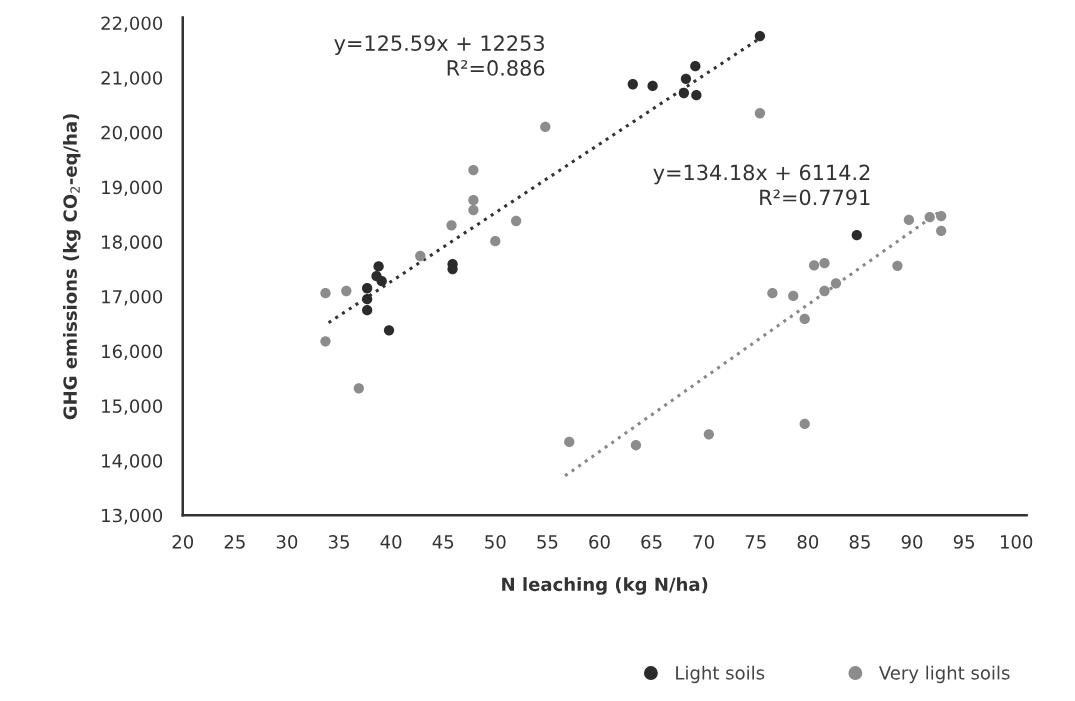 The width and height of the screenshot is (1075, 701). Describe the element at coordinates (132, 407) in the screenshot. I see `y-tick-label: 15,000` at that location.